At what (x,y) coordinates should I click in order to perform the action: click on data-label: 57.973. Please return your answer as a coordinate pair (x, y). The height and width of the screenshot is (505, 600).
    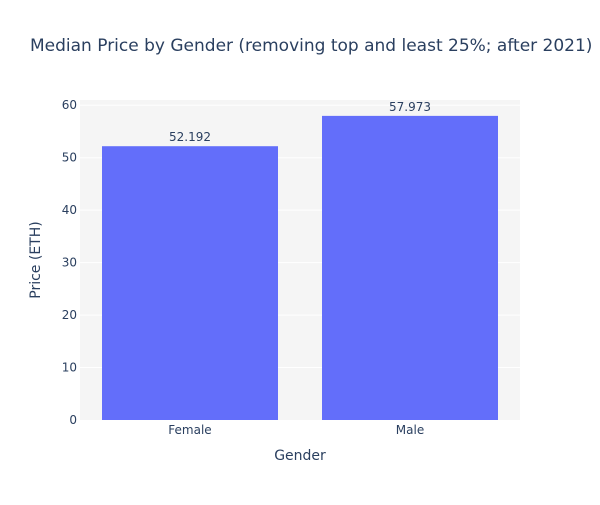
    Looking at the image, I should click on (410, 107).